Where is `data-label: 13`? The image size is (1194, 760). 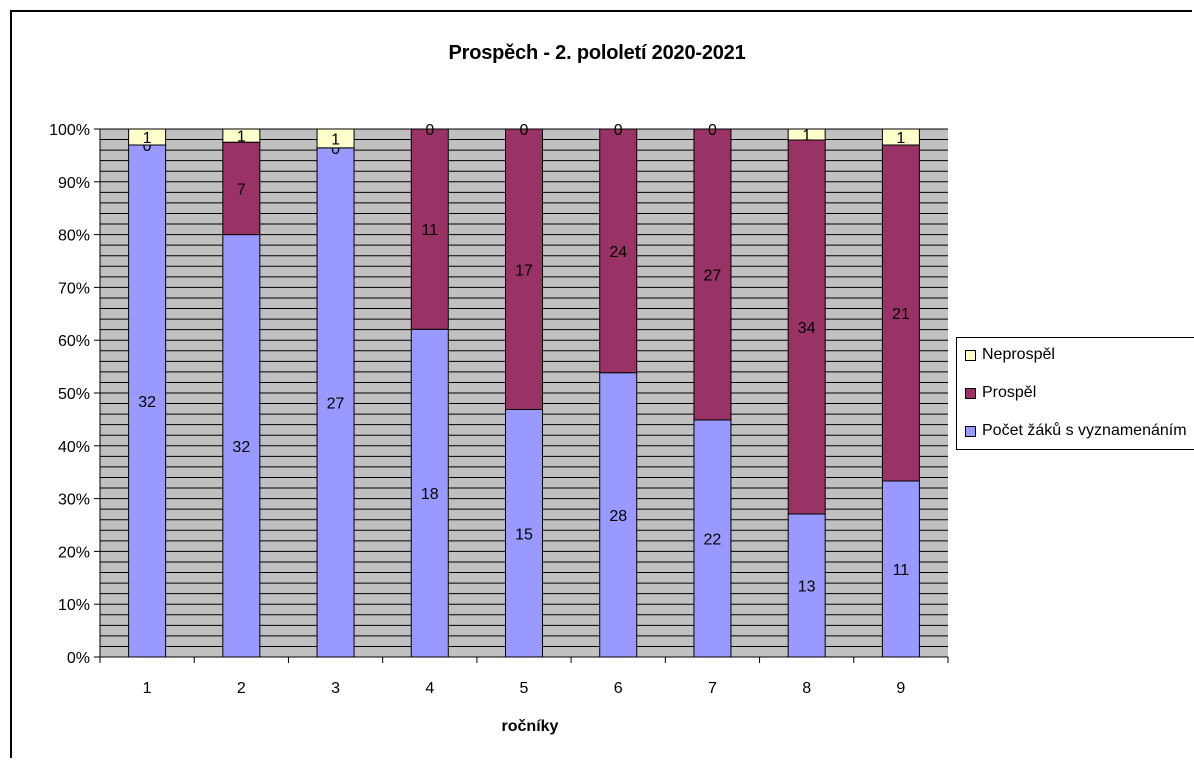 data-label: 13 is located at coordinates (807, 587).